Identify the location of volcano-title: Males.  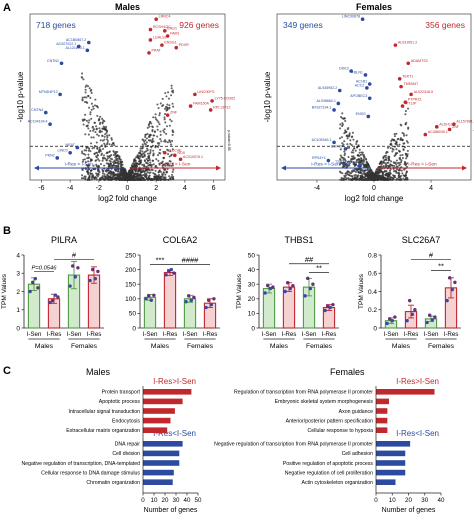
(127, 7).